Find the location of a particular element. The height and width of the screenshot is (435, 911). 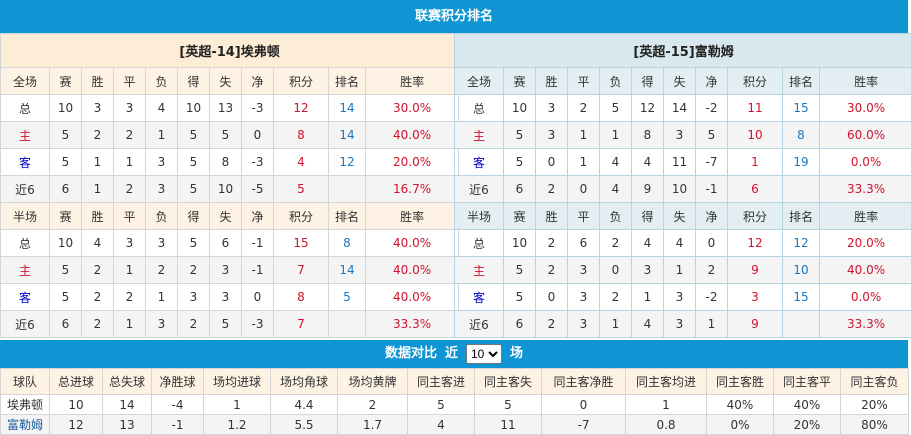

cell: 40% is located at coordinates (807, 405).